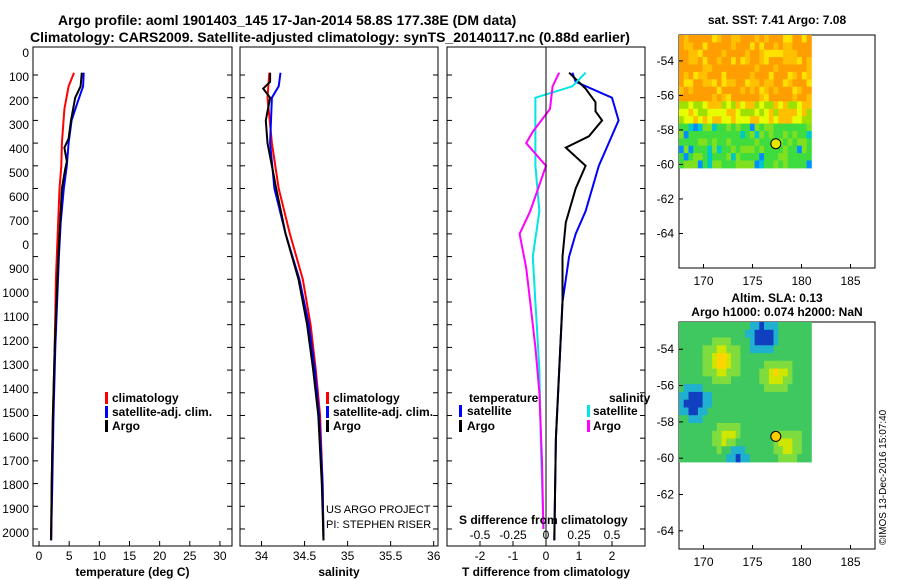  I want to click on y-tick-label: 0, so click(25, 245).